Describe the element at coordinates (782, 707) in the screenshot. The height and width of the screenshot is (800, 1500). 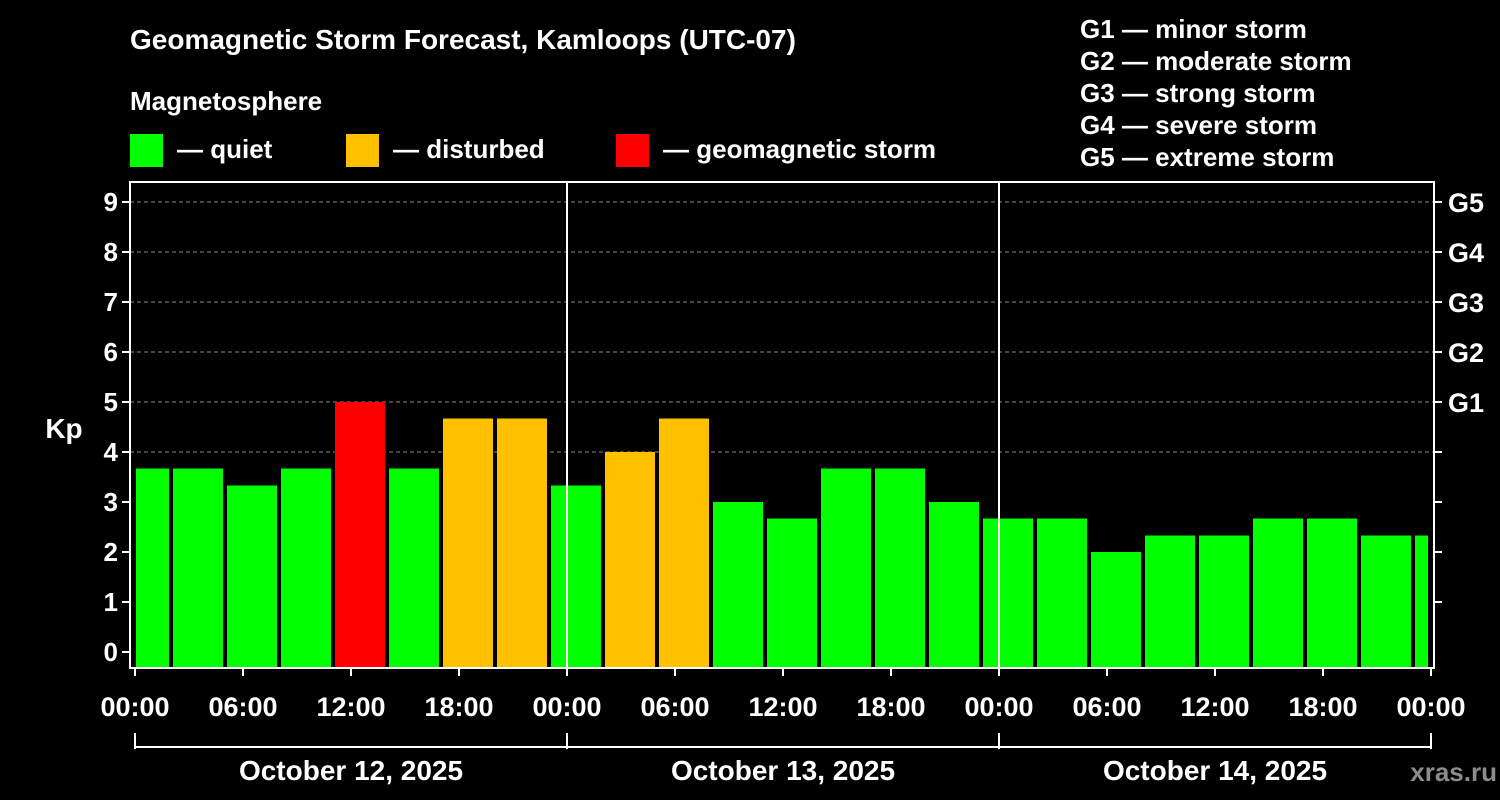
I see `x-tick-label-6: 12:00` at that location.